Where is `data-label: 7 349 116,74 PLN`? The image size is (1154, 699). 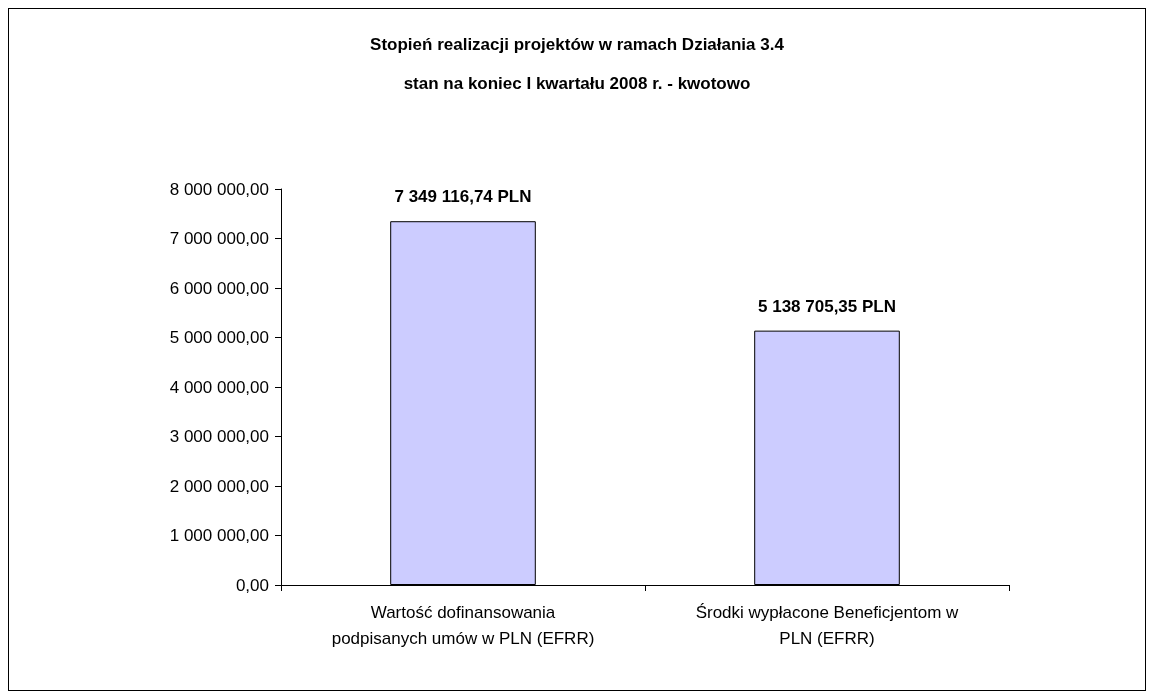
data-label: 7 349 116,74 PLN is located at coordinates (463, 197).